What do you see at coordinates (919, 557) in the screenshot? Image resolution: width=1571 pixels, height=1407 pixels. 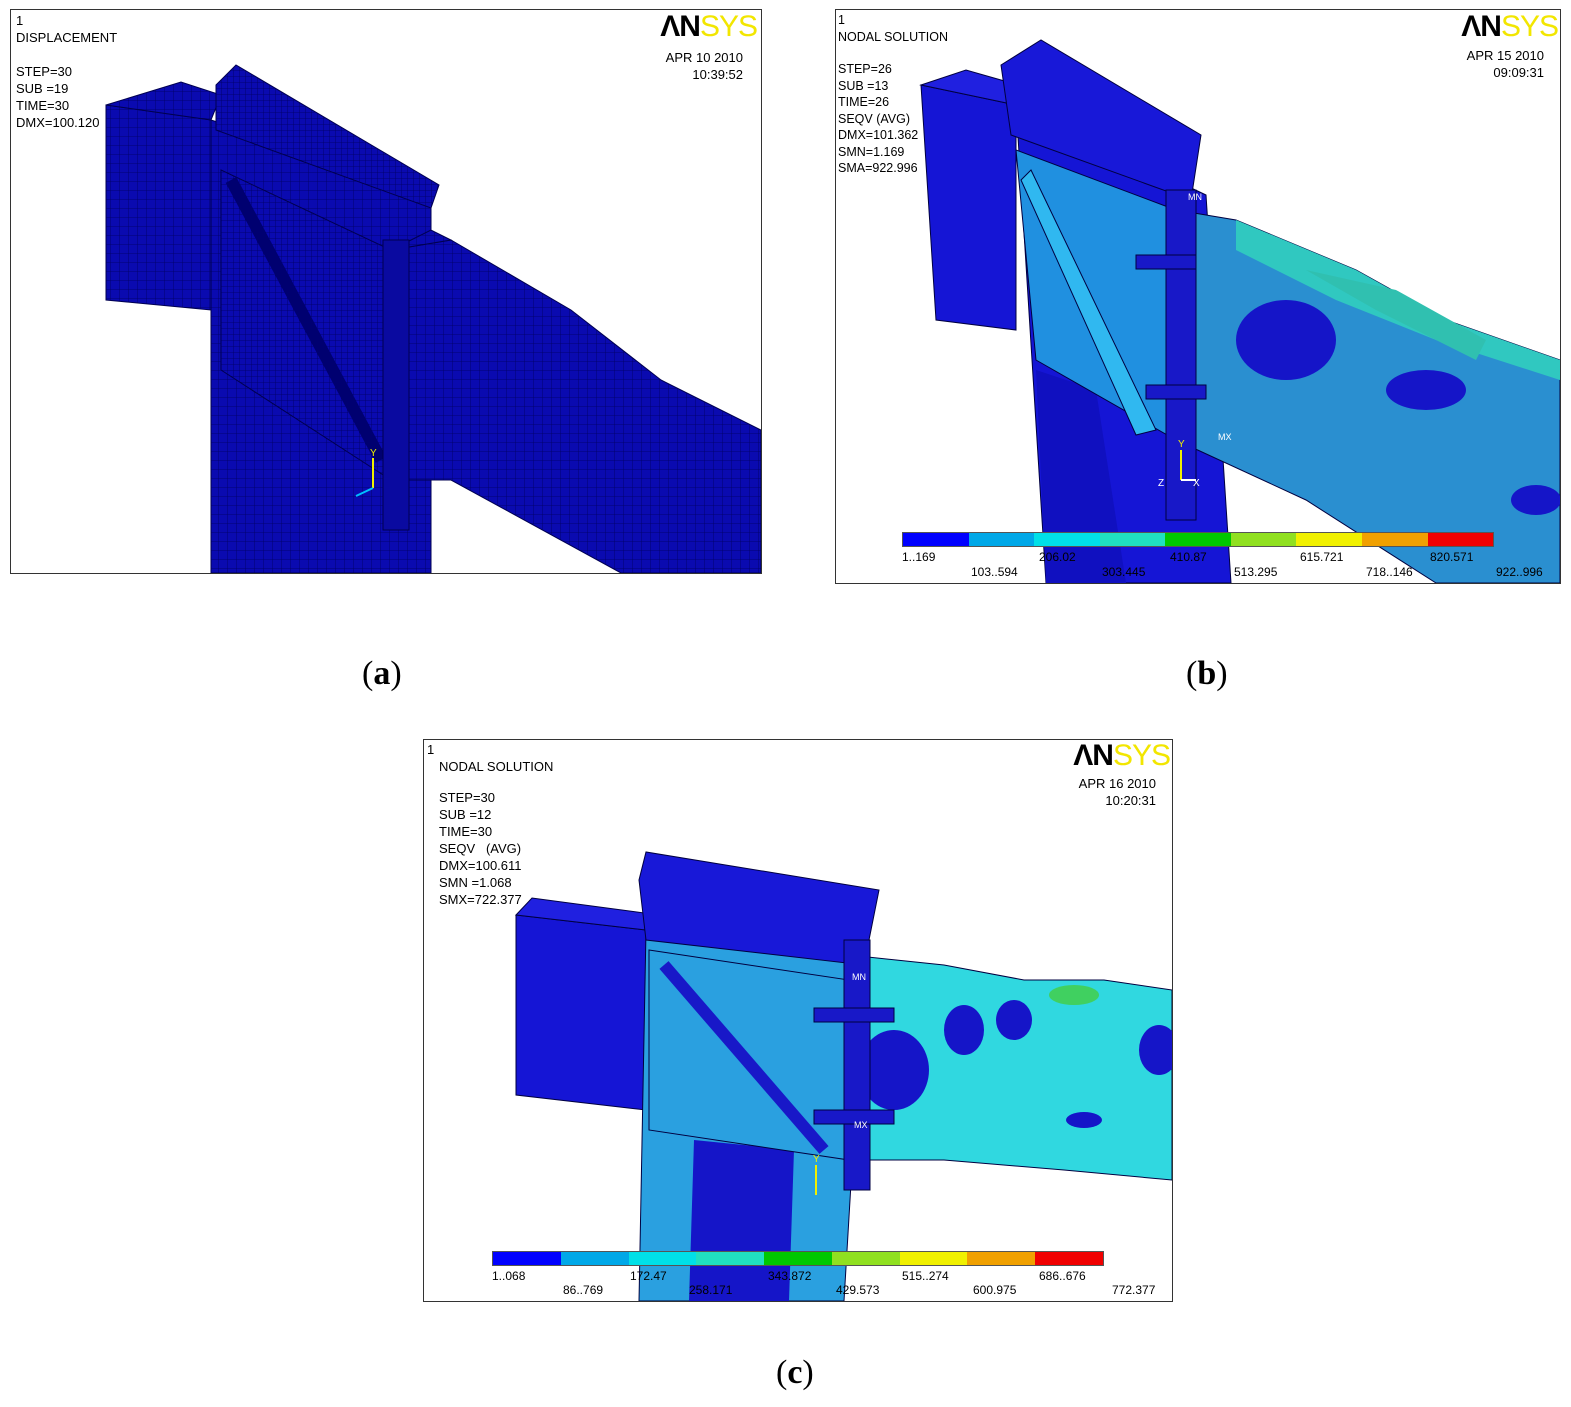 I see `legend-tick: 1..169` at bounding box center [919, 557].